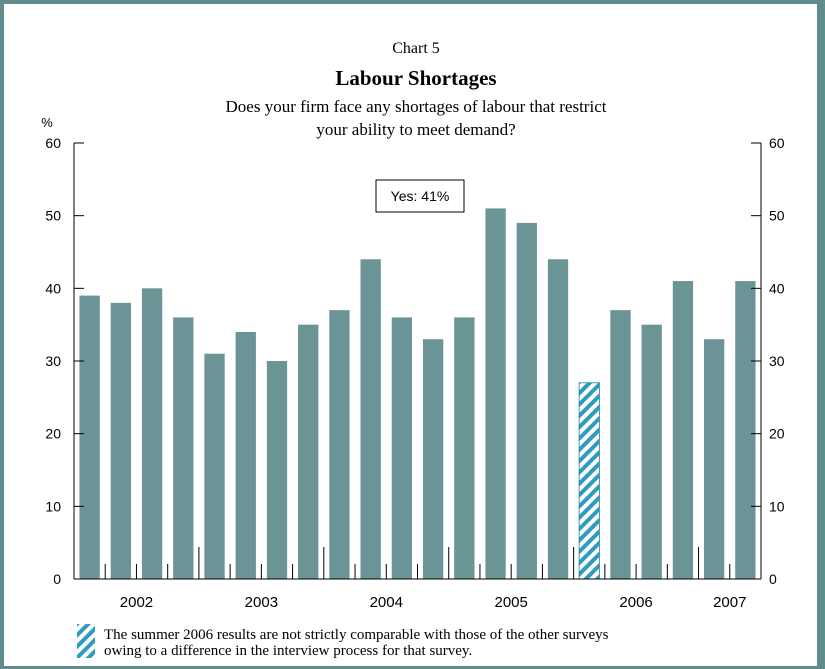 This screenshot has width=825, height=669. What do you see at coordinates (589, 481) in the screenshot?
I see `bar-hatched` at bounding box center [589, 481].